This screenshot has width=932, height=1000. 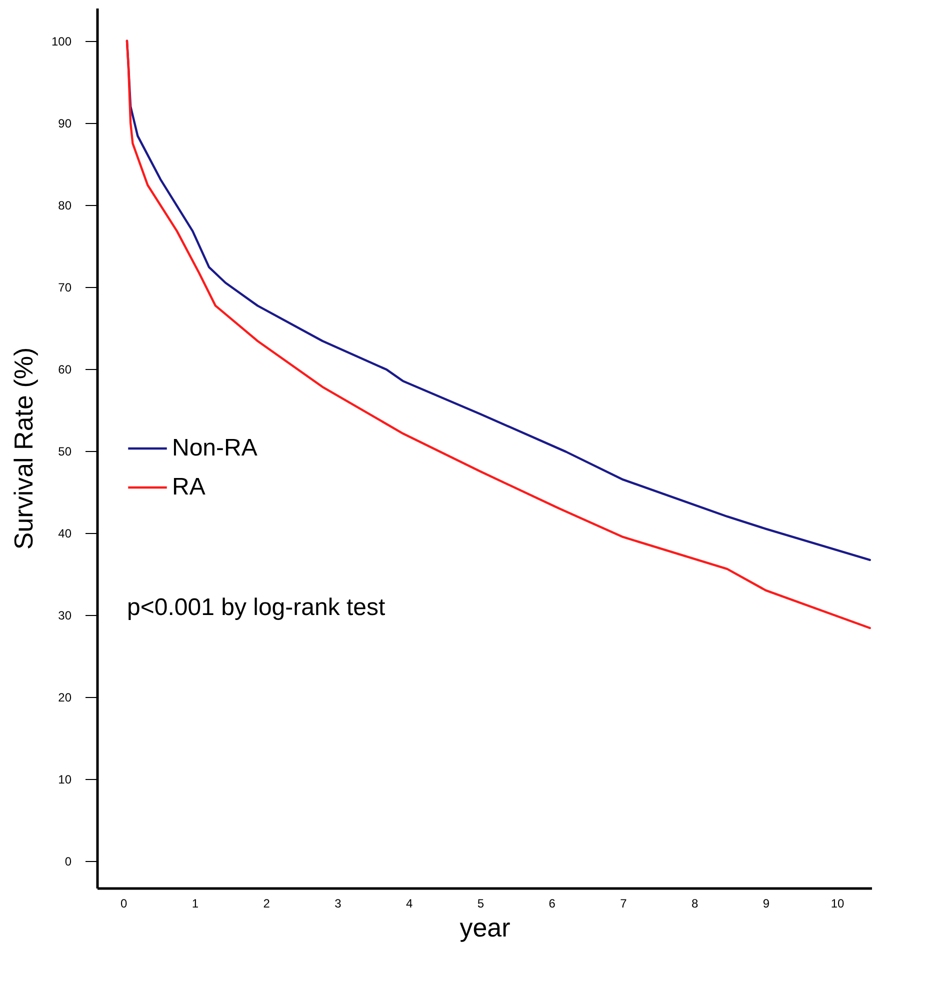 What do you see at coordinates (65, 123) in the screenshot?
I see `y-tick-label: 90` at bounding box center [65, 123].